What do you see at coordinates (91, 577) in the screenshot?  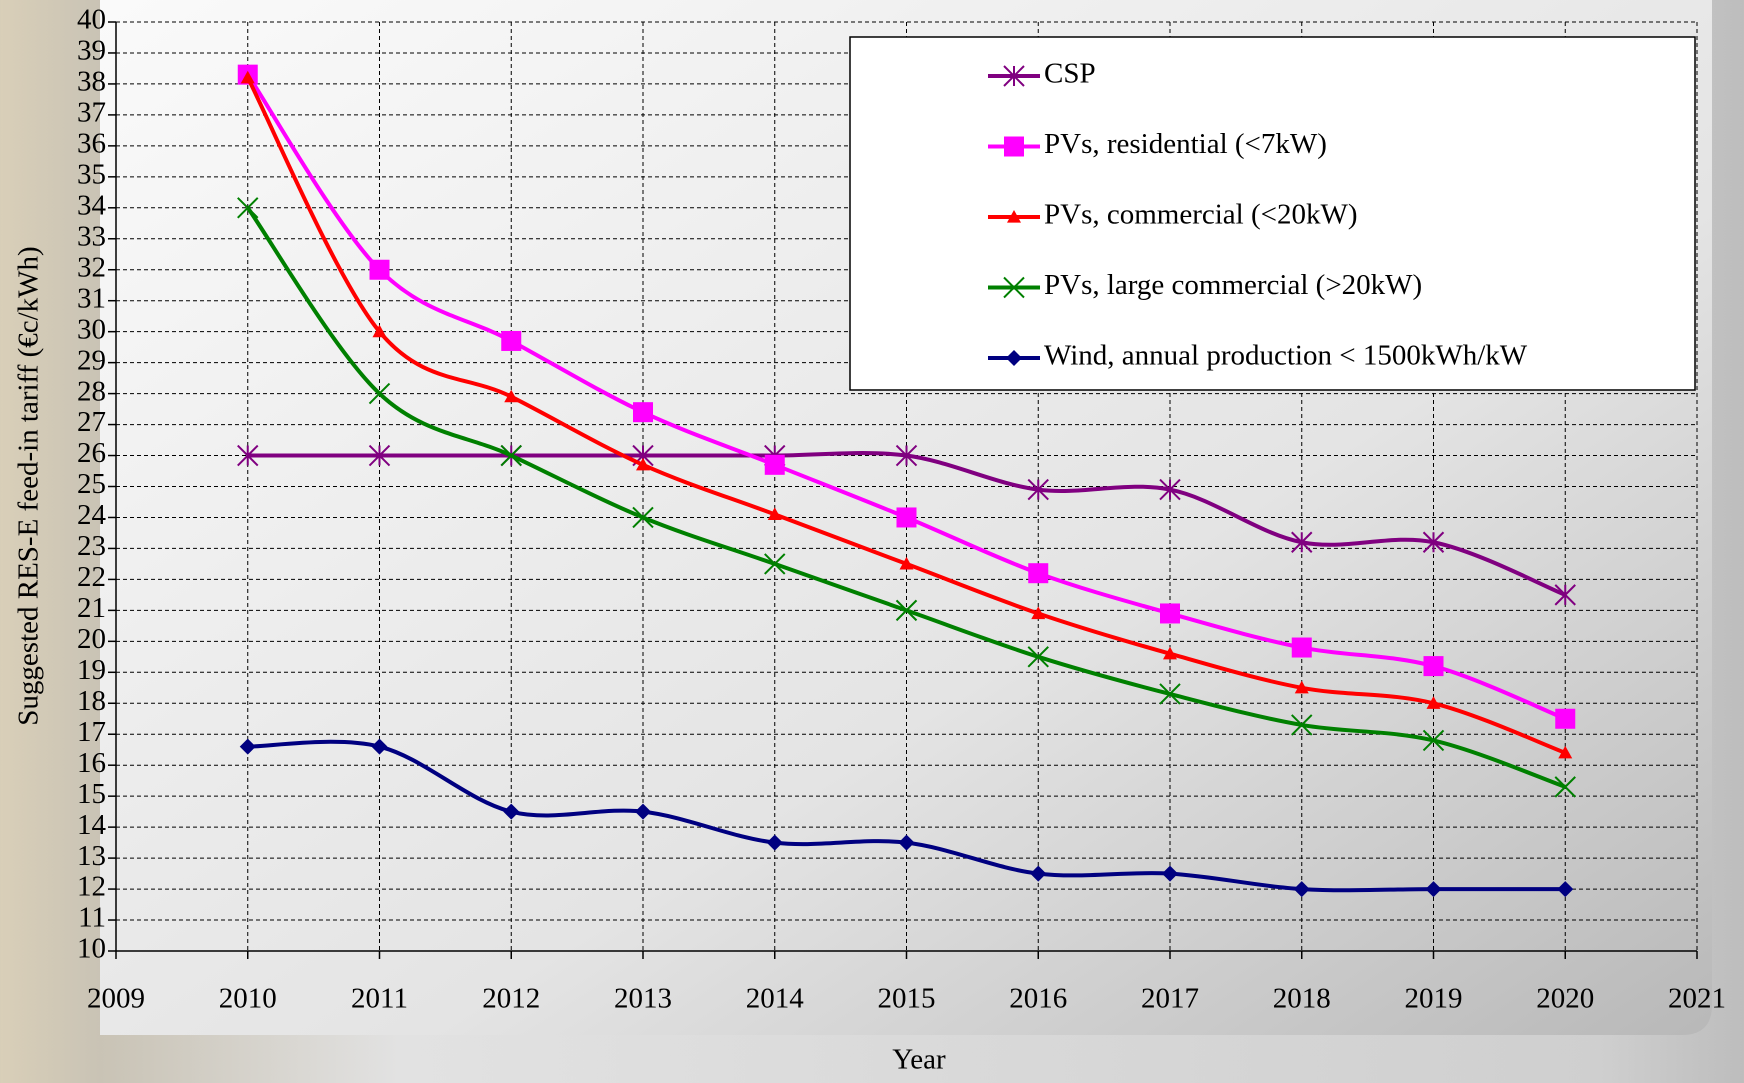 I see `y-tick-label: 22` at bounding box center [91, 577].